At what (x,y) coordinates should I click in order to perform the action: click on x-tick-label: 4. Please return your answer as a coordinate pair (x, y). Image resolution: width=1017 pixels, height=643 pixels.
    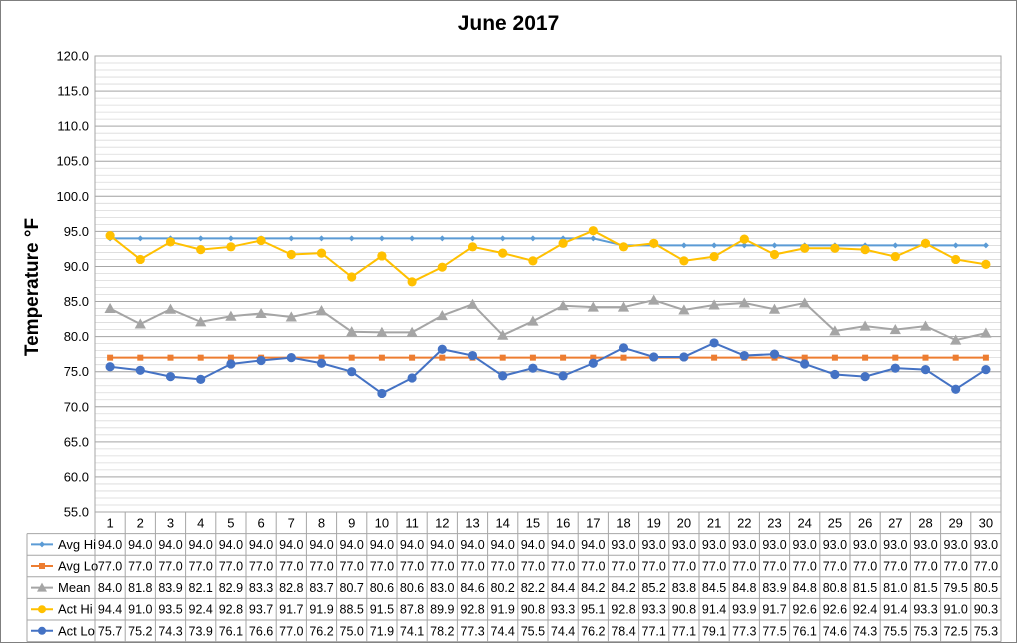
    Looking at the image, I should click on (200, 522).